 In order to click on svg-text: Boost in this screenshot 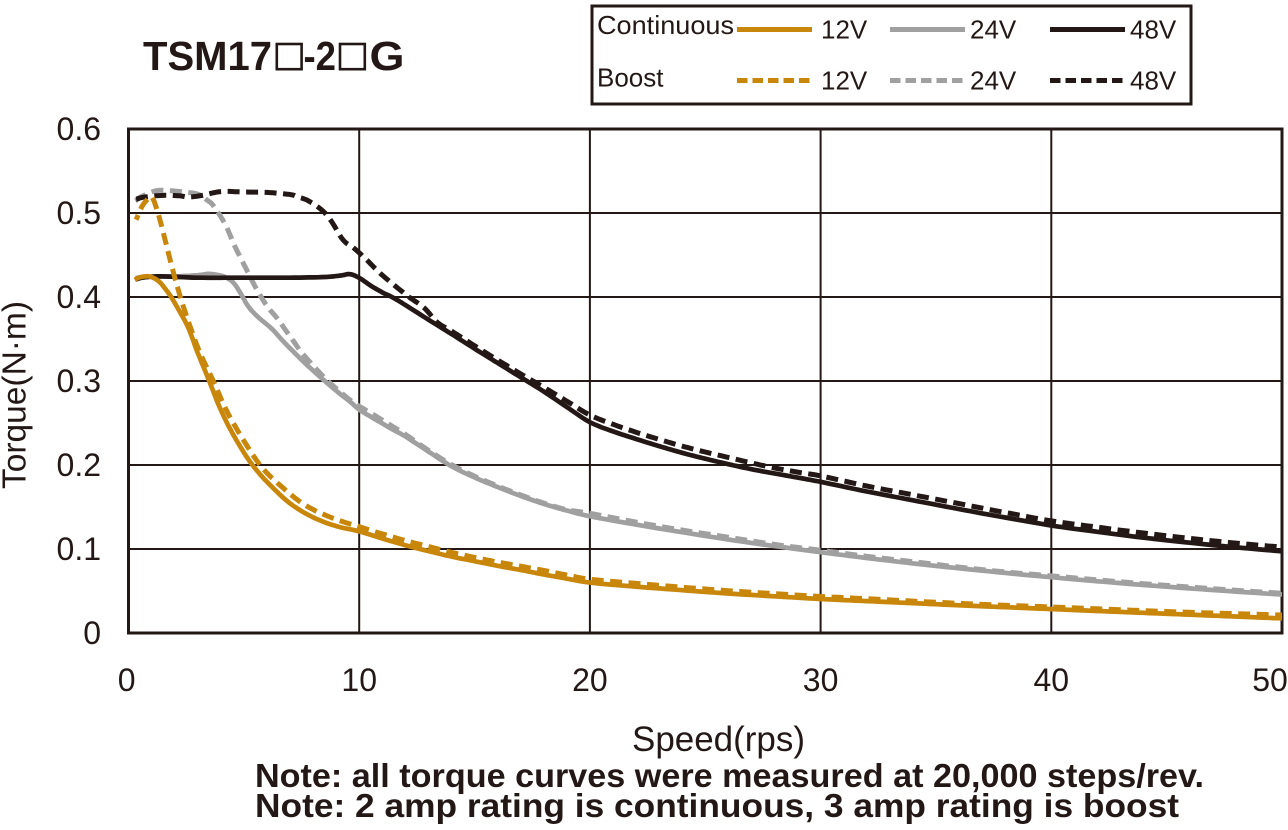, I will do `click(630, 78)`.